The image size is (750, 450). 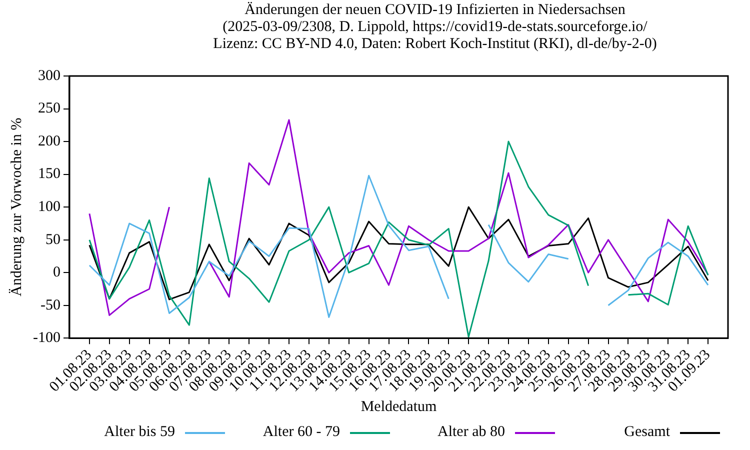 What do you see at coordinates (647, 432) in the screenshot?
I see `legend-label: Gesamt` at bounding box center [647, 432].